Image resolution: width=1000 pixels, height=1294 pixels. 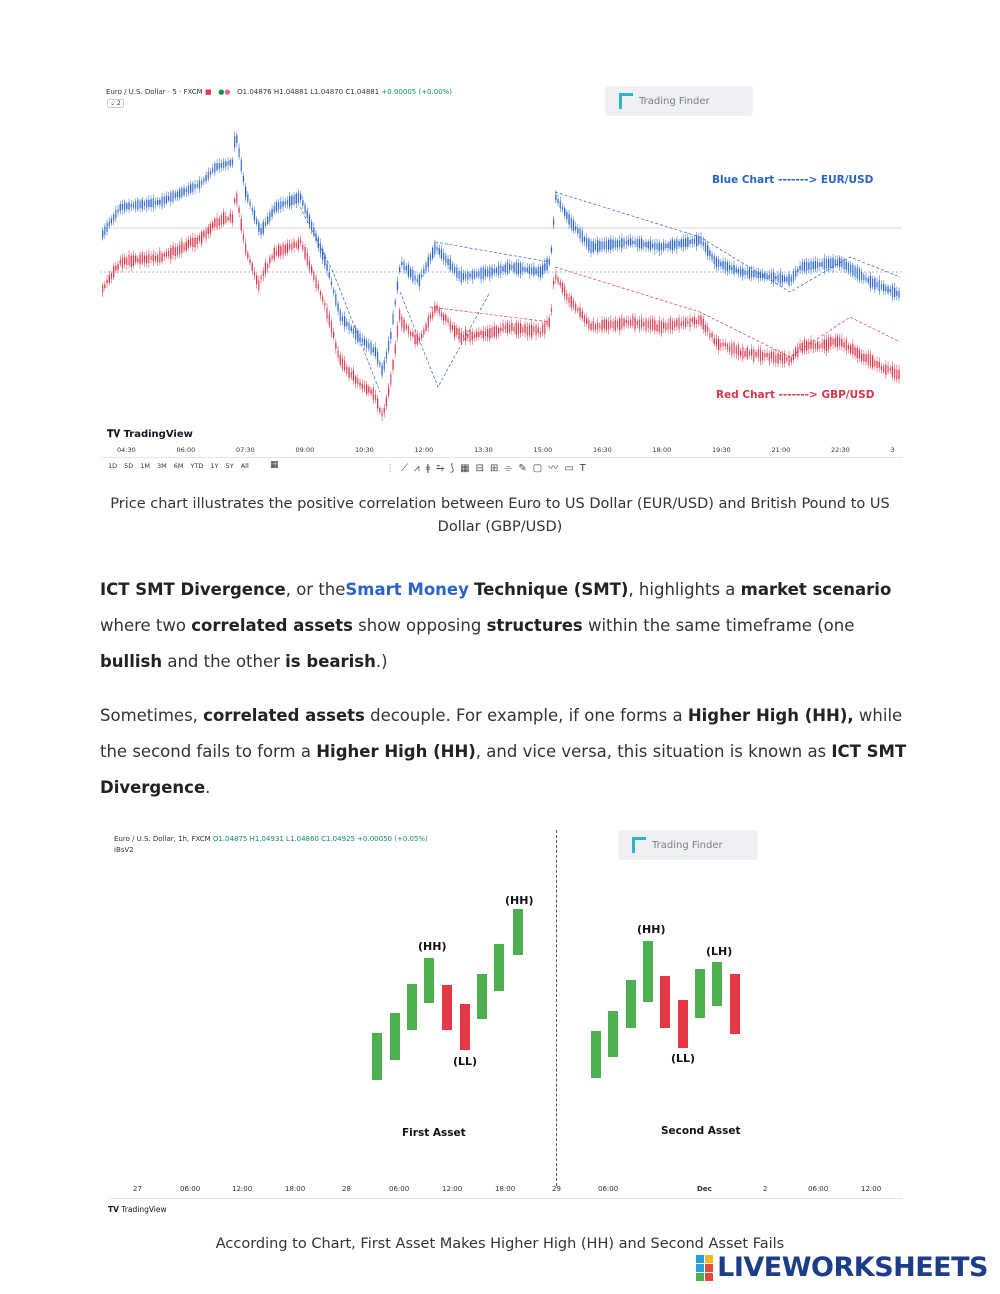 I want to click on second-ll-label: (LL), so click(x=683, y=1058).